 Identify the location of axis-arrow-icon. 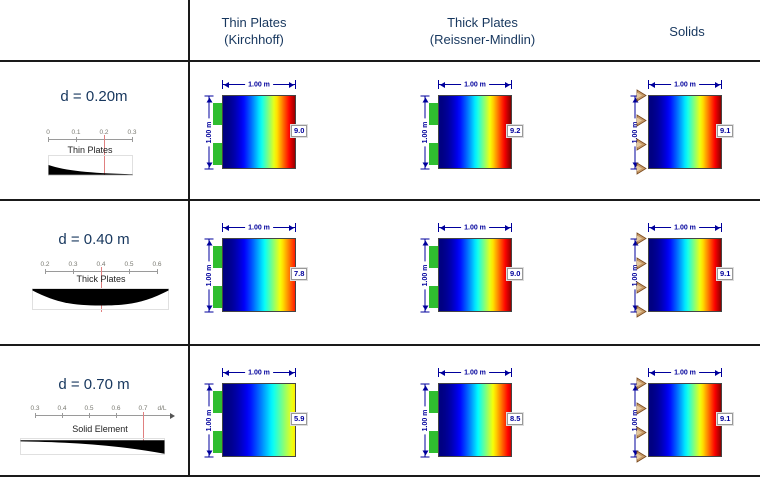
(172, 415).